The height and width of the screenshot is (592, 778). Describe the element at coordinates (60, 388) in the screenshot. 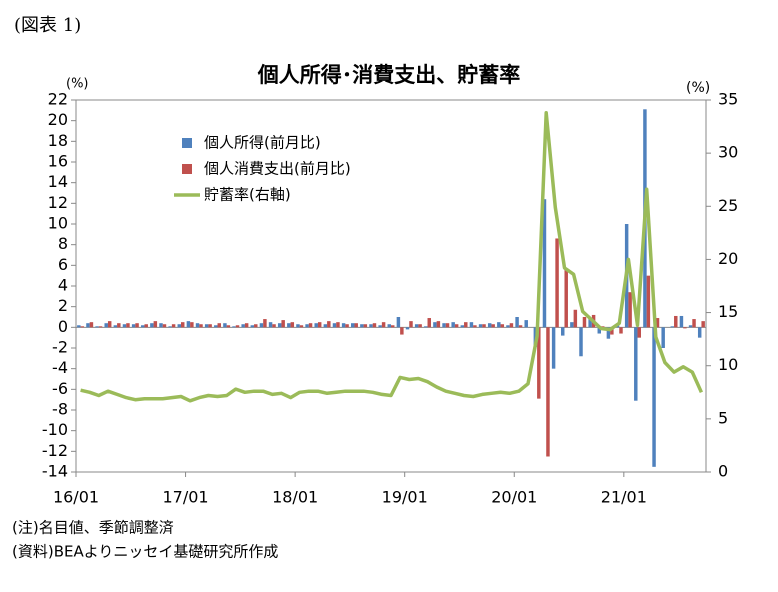

I see `y-tick-label: -6` at that location.